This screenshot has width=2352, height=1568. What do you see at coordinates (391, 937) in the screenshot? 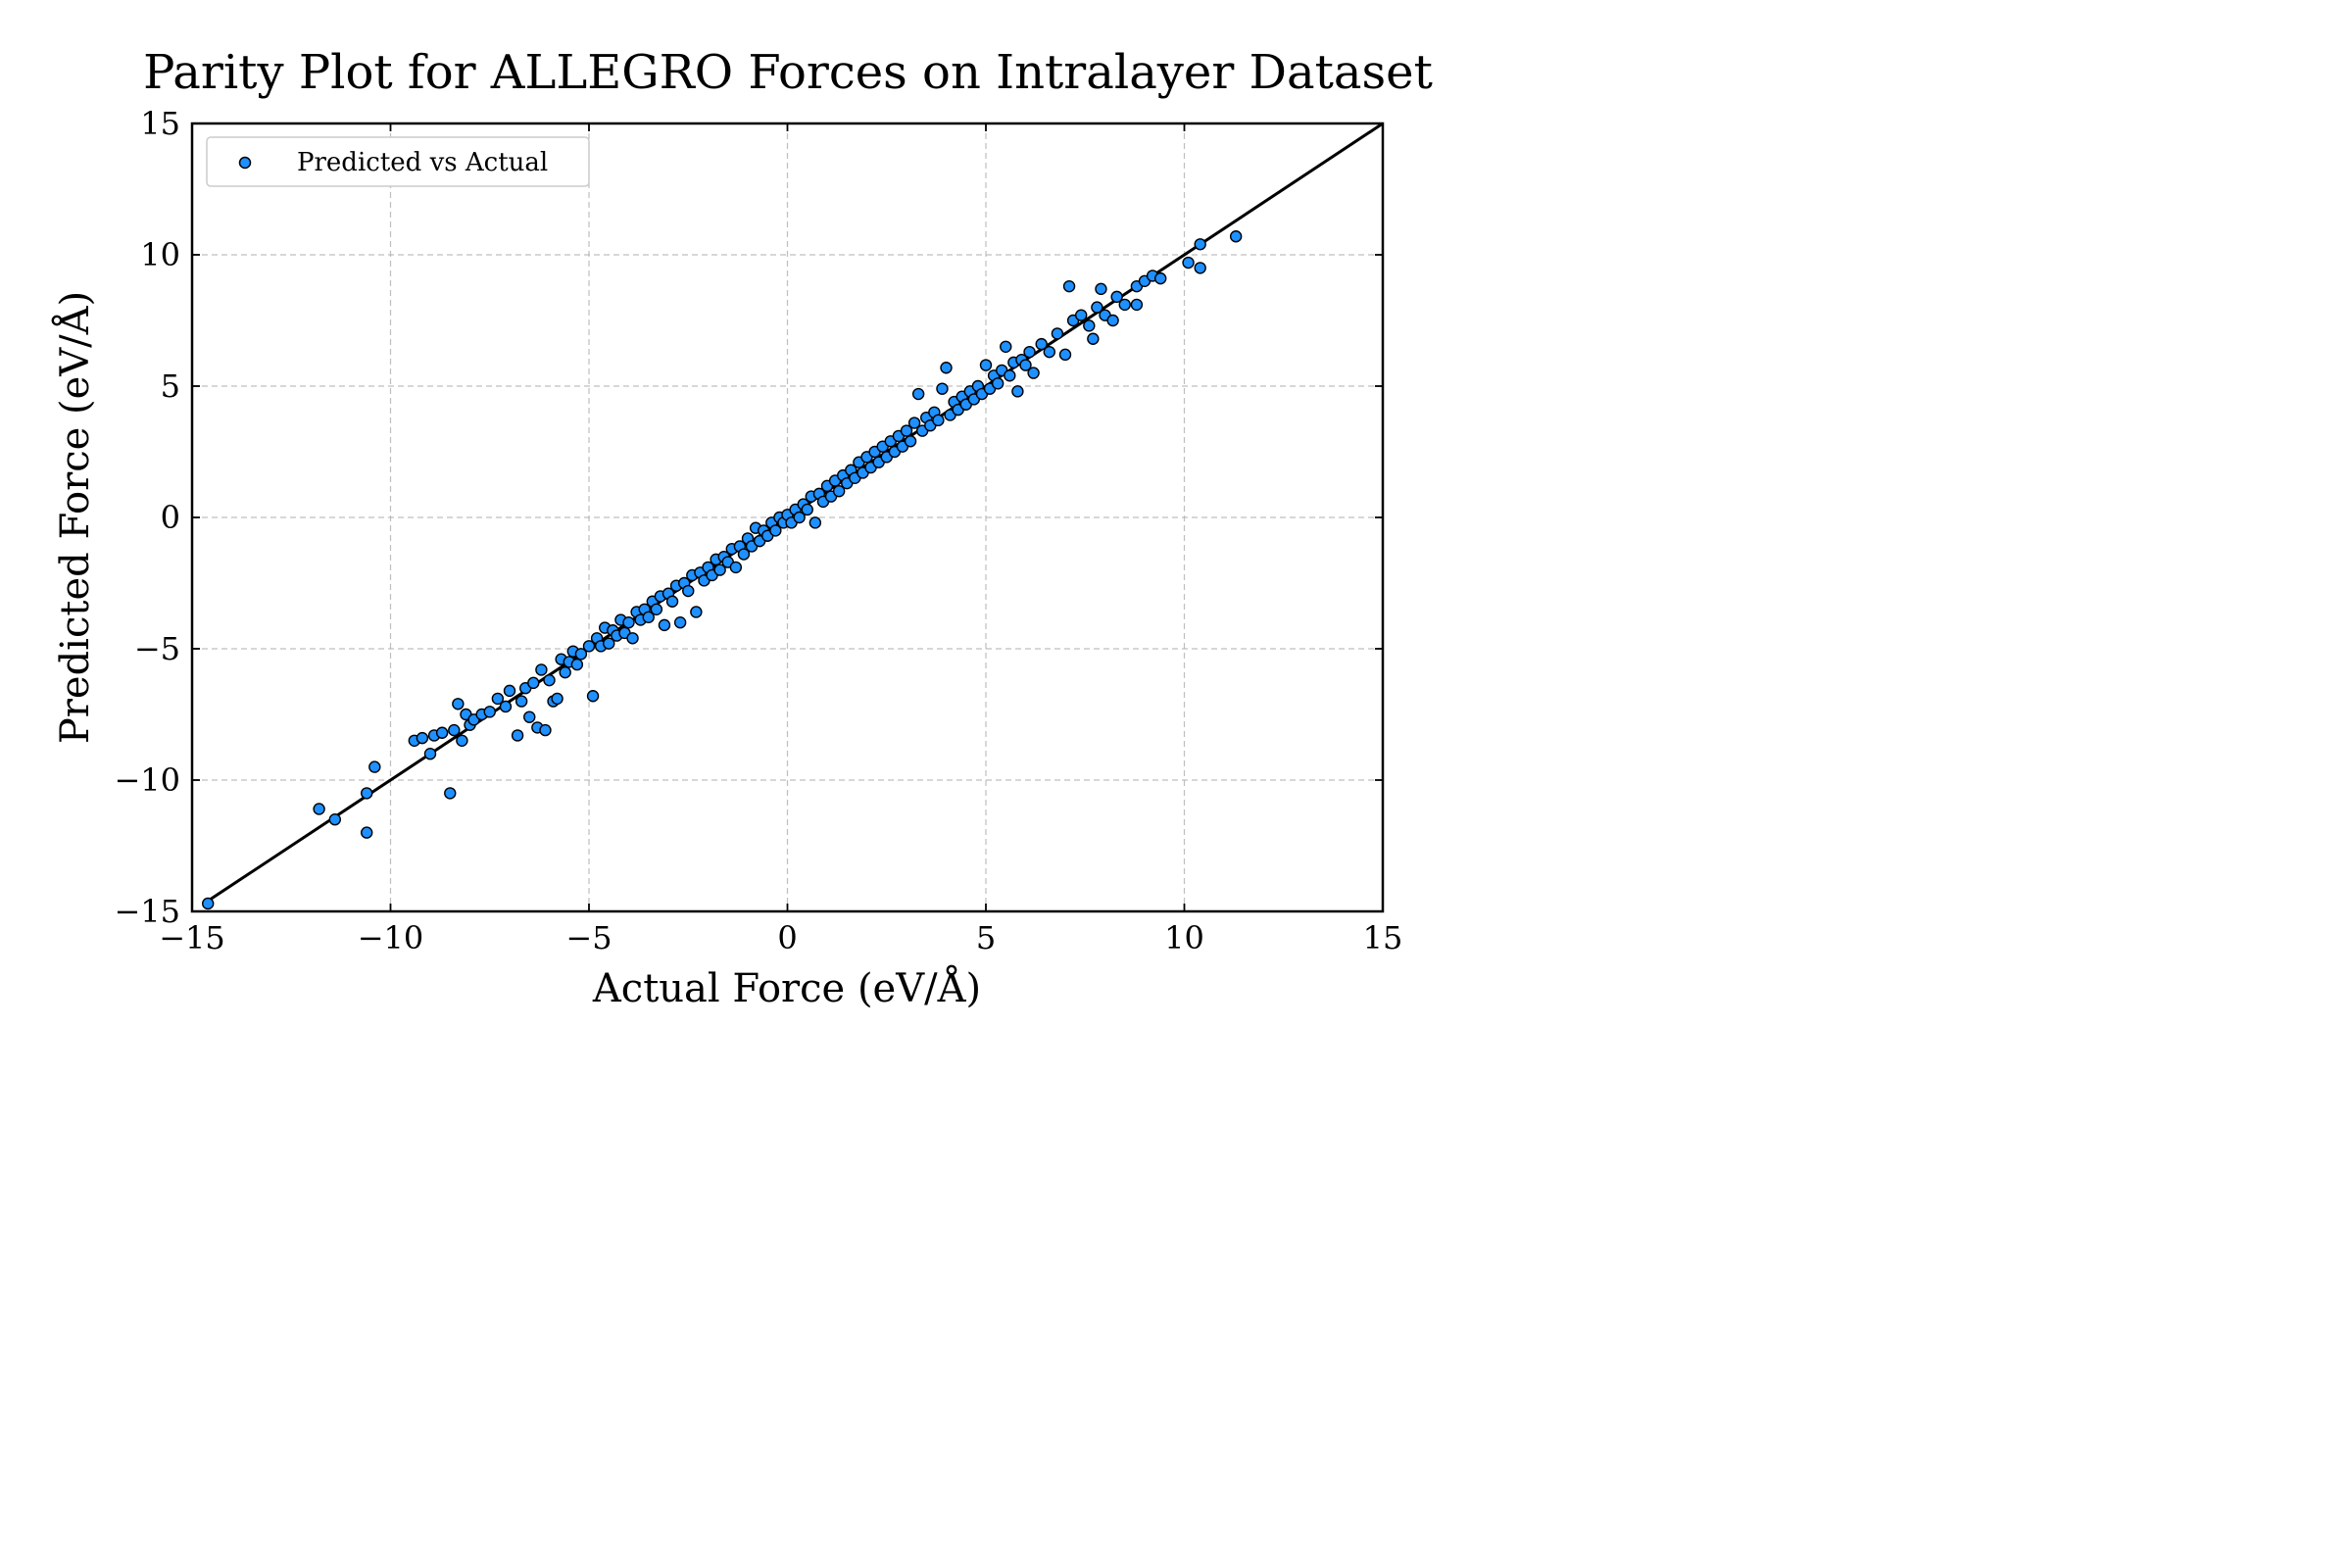
I see `x-tick-label: −10` at bounding box center [391, 937].